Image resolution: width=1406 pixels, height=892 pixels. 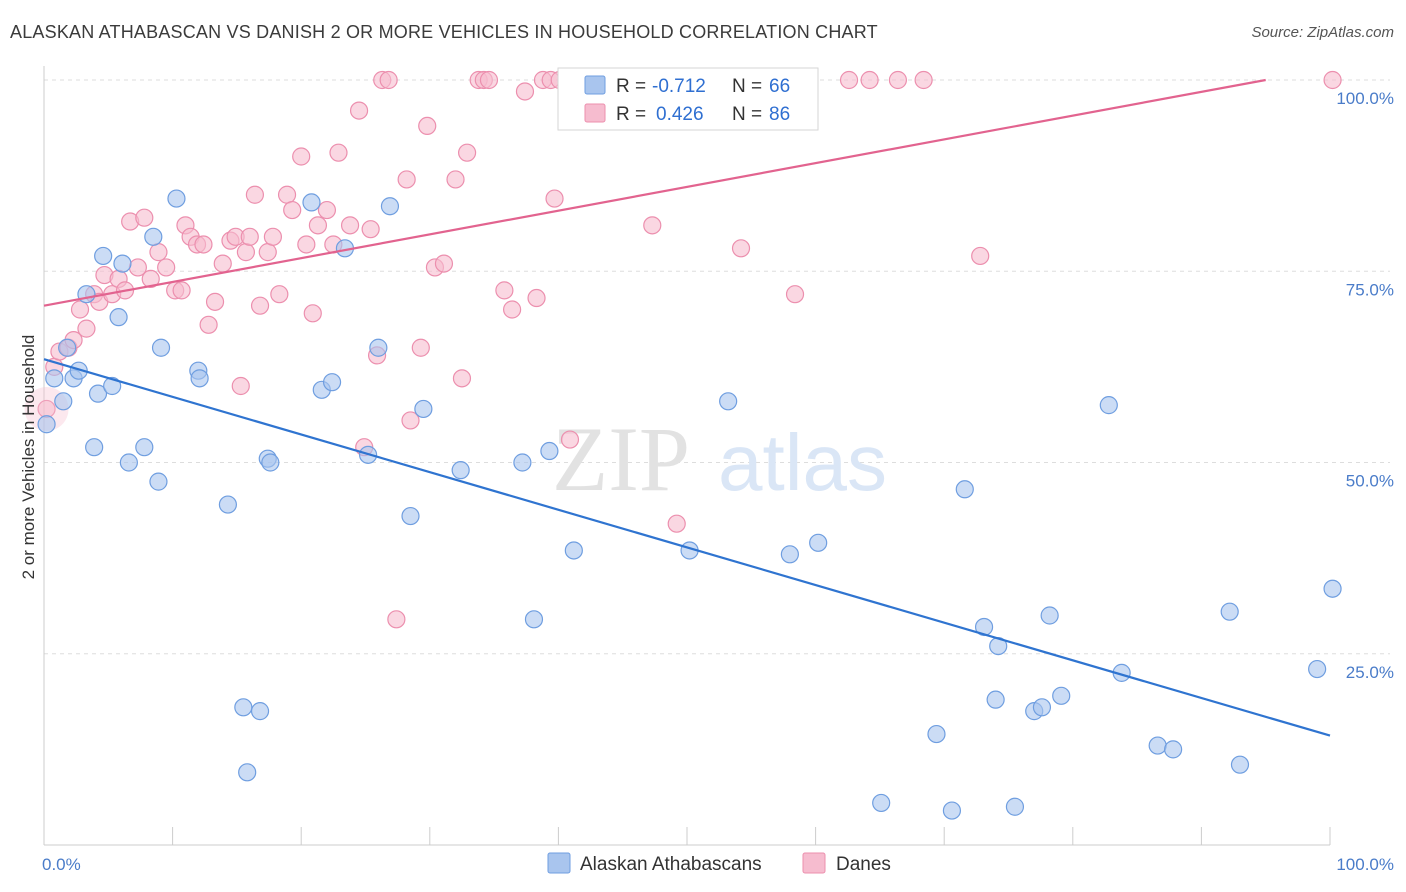 What do you see at coordinates (779, 114) in the screenshot?
I see `legend-n-value-2: 86` at bounding box center [779, 114].